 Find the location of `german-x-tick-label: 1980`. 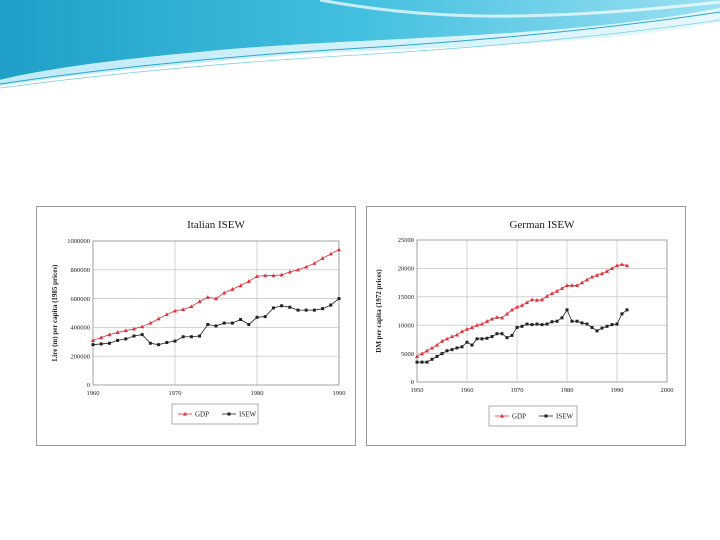

german-x-tick-label: 1980 is located at coordinates (567, 390).